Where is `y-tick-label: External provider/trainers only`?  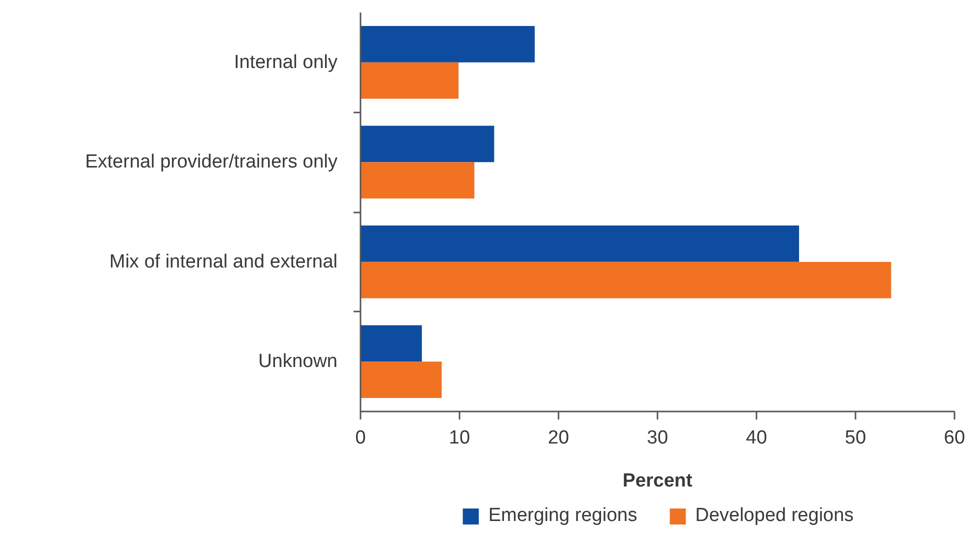 y-tick-label: External provider/trainers only is located at coordinates (211, 162).